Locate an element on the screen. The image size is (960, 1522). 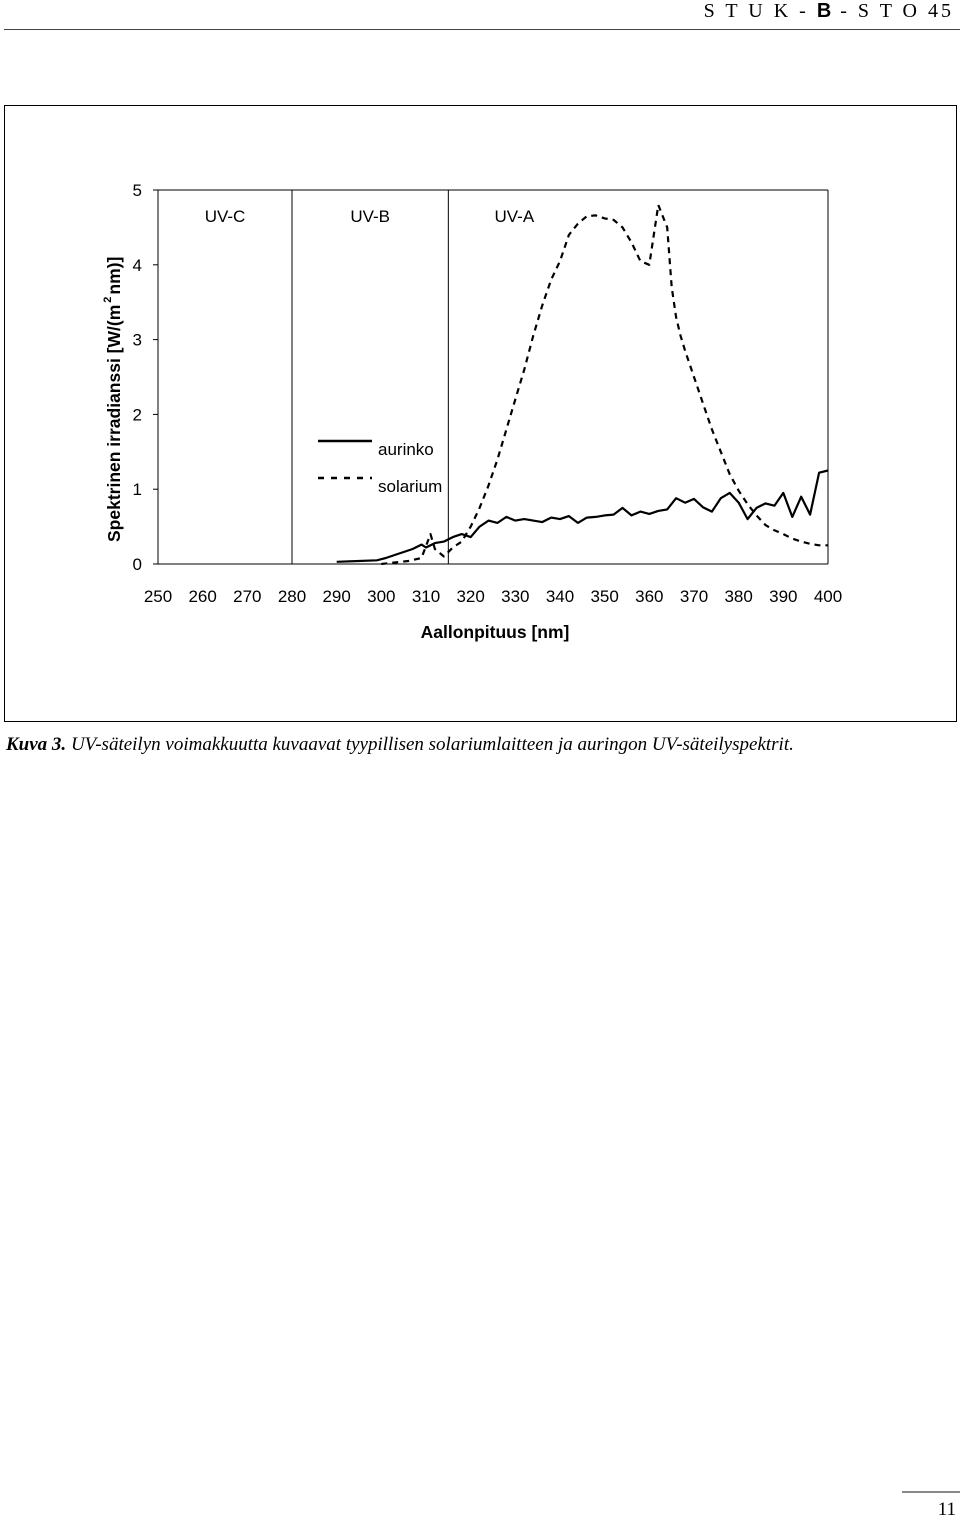
x-tick-label-250: 250 is located at coordinates (158, 596).